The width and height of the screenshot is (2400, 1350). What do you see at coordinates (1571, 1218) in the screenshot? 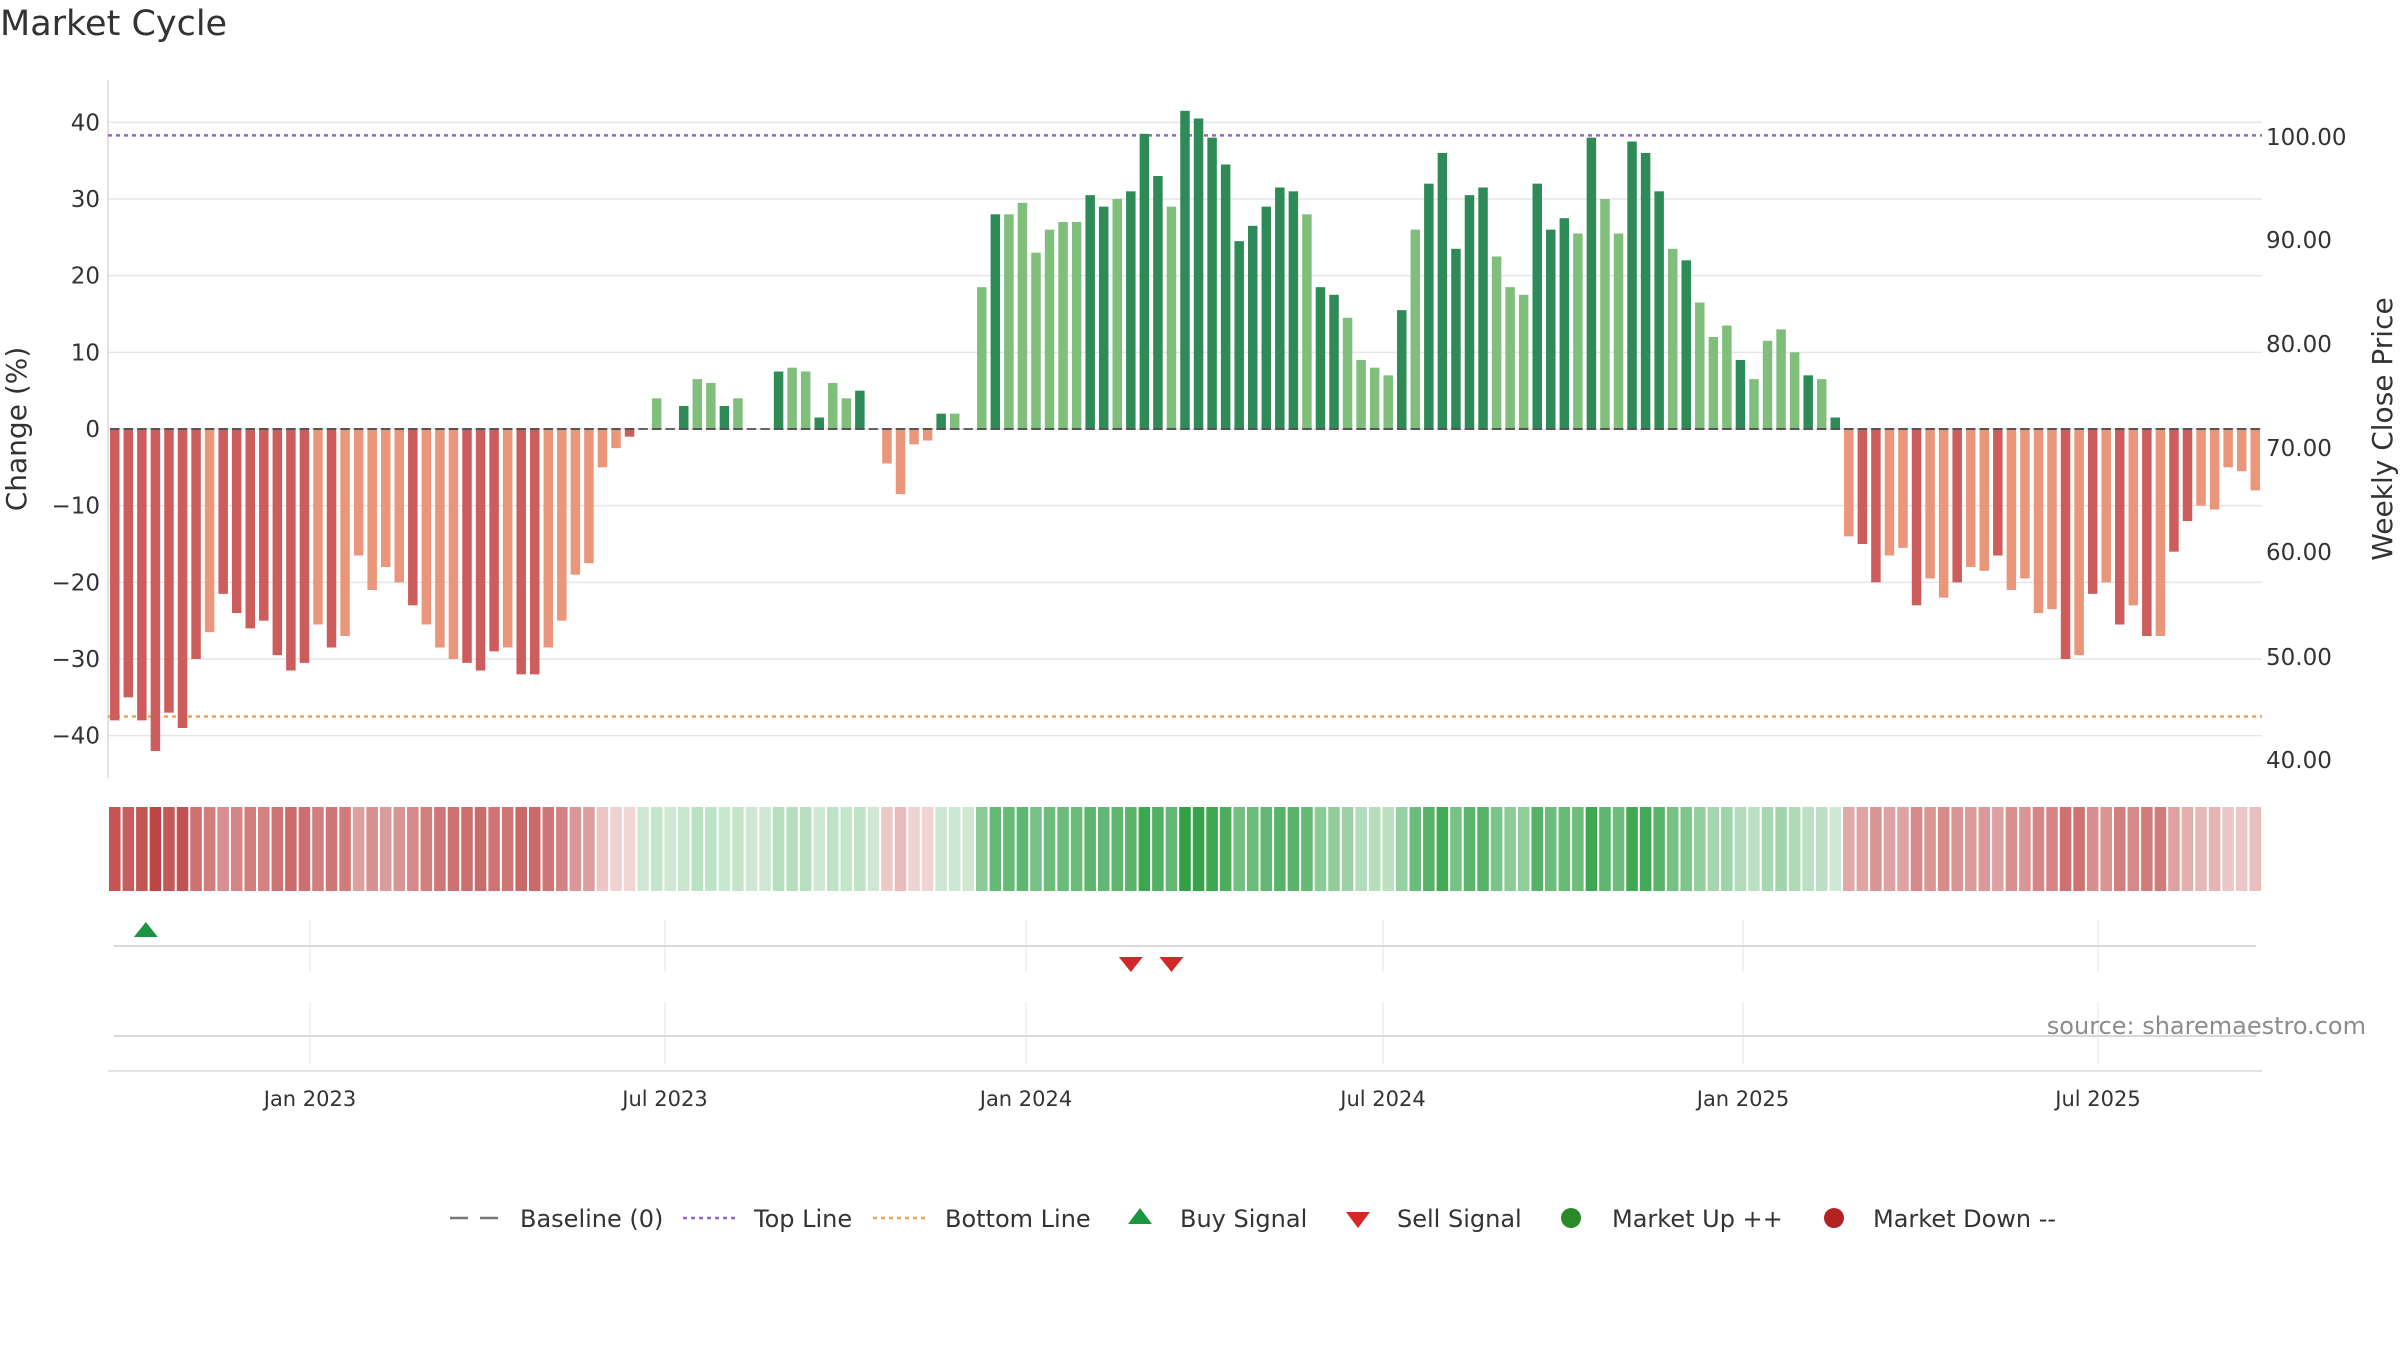
I see `legend-market-up-marker` at bounding box center [1571, 1218].